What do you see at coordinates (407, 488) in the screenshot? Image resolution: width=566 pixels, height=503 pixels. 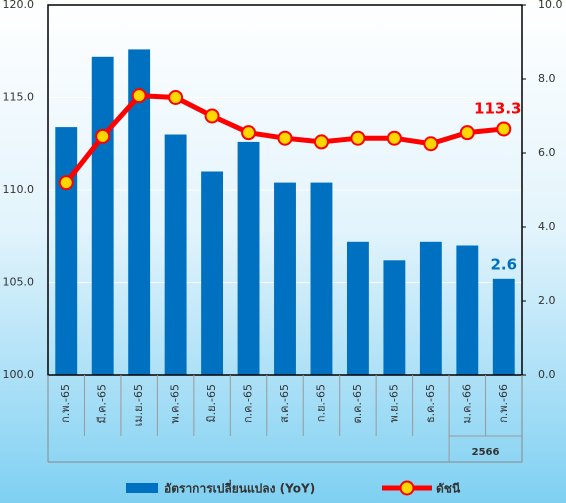 I see `legend-marker` at bounding box center [407, 488].